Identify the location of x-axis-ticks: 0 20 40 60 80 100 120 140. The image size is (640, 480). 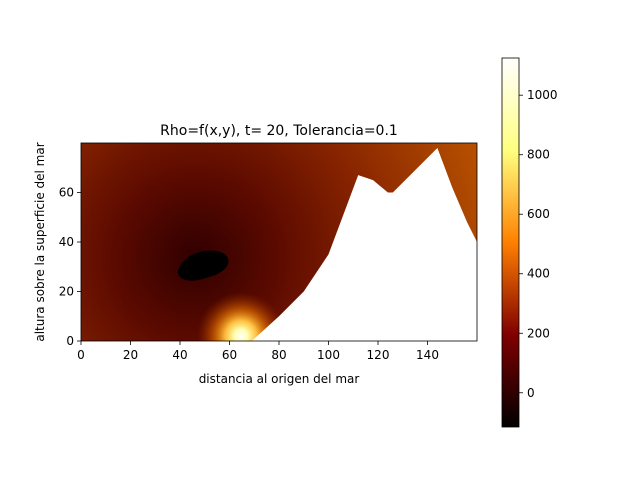
(258, 351).